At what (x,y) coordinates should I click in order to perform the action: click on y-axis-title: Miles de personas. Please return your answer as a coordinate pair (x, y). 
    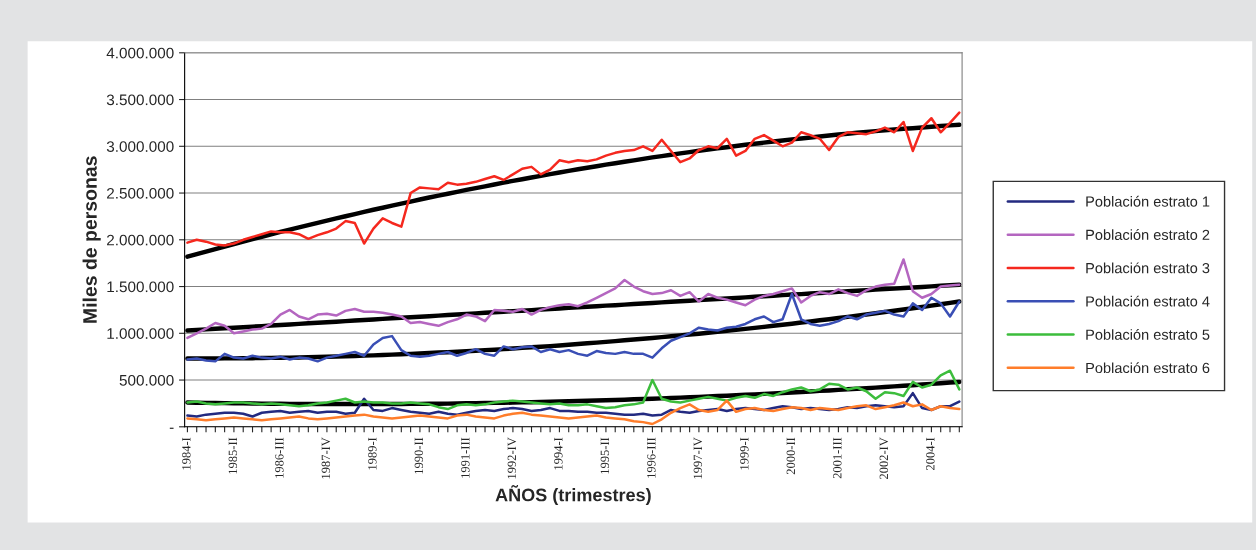
    Looking at the image, I should click on (91, 239).